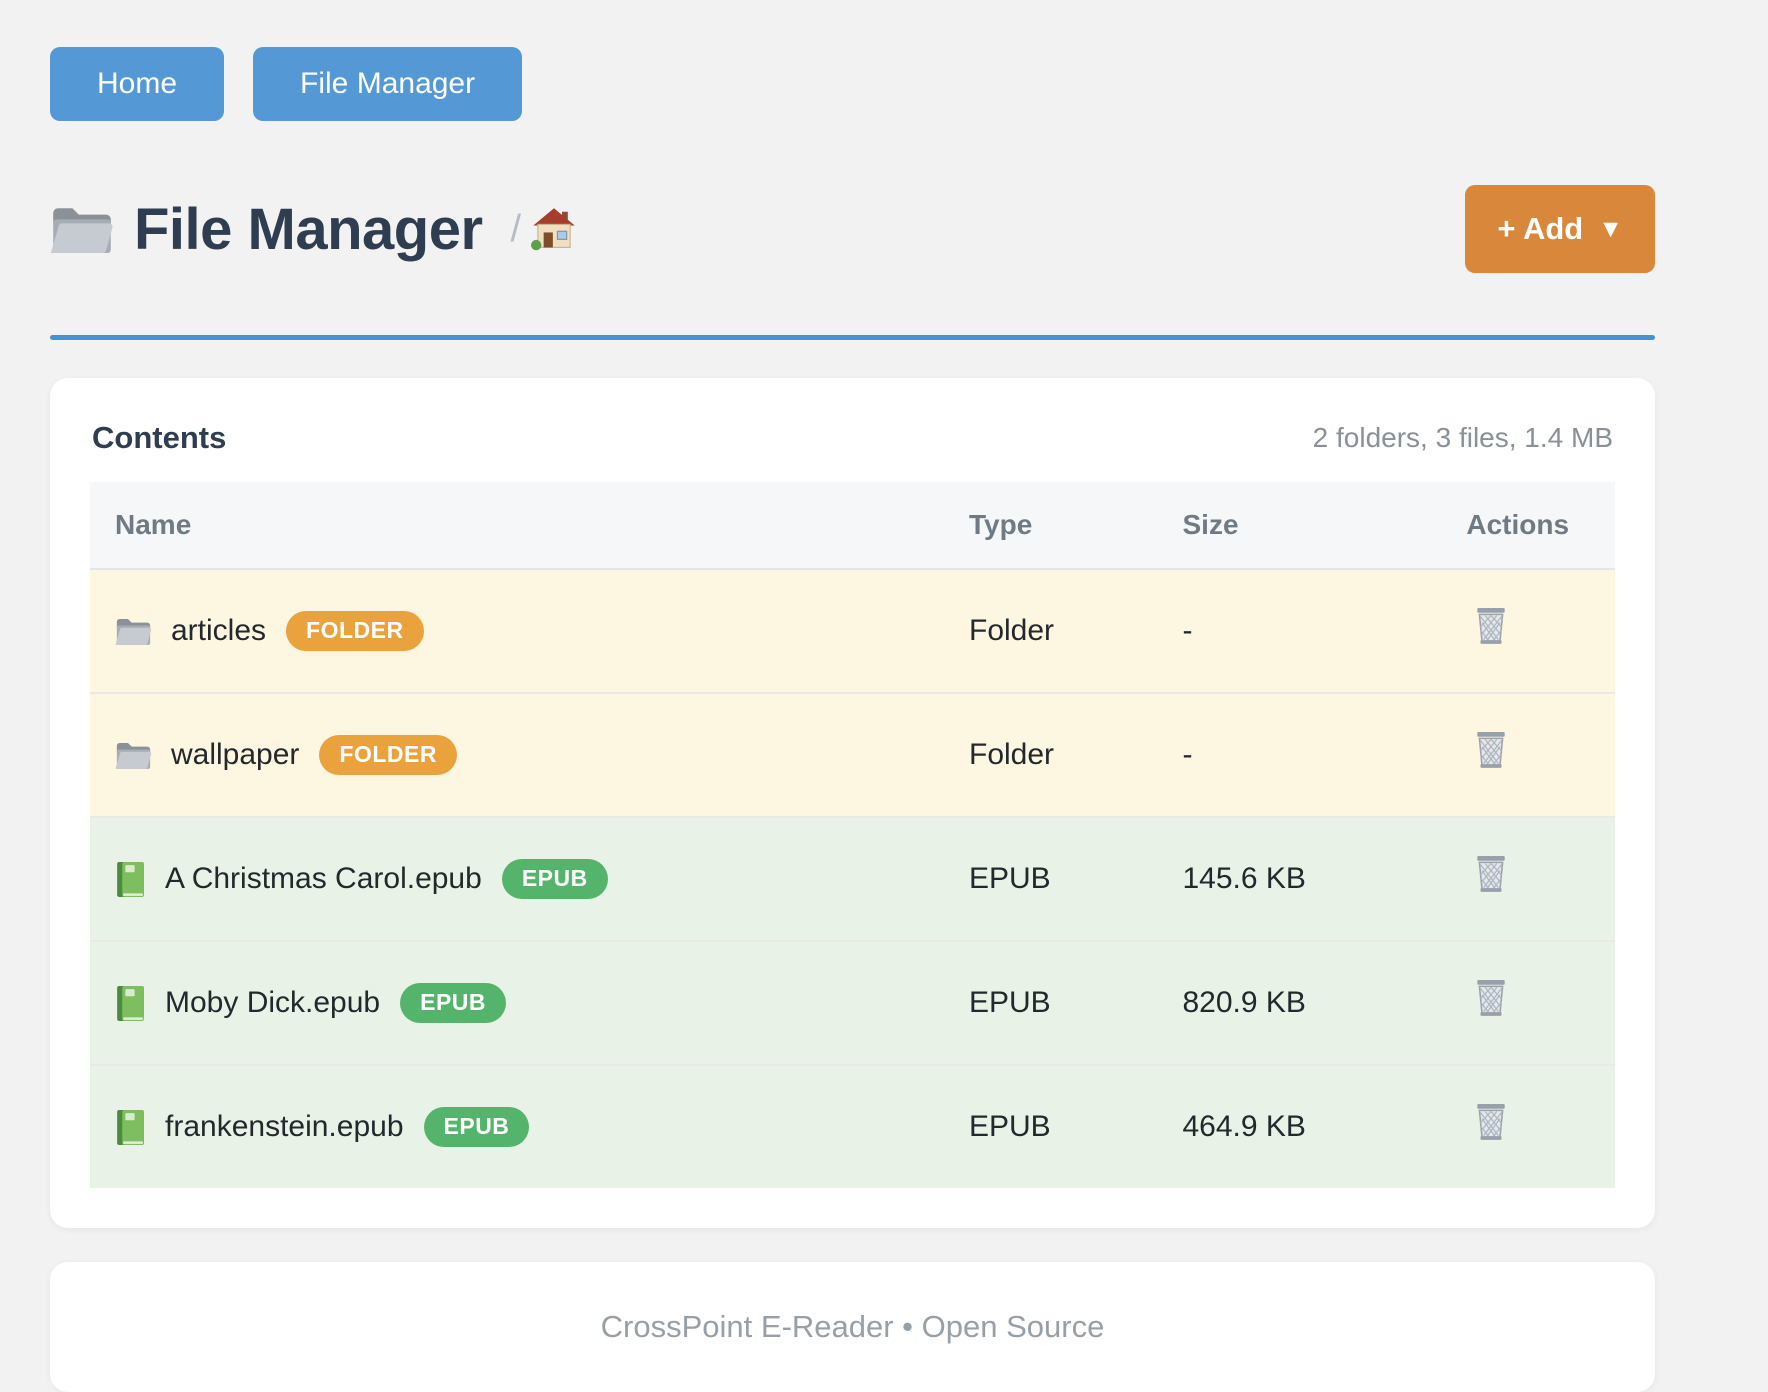 The width and height of the screenshot is (1768, 1392). What do you see at coordinates (852, 84) in the screenshot?
I see `top-nav: Home File Manager` at bounding box center [852, 84].